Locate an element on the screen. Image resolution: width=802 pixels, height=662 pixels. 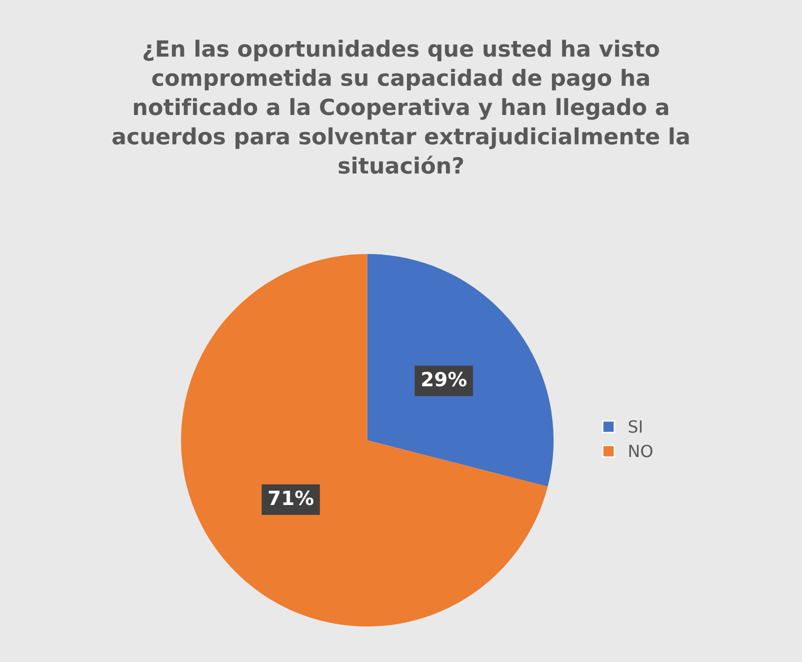
data-label: 71% is located at coordinates (291, 498).